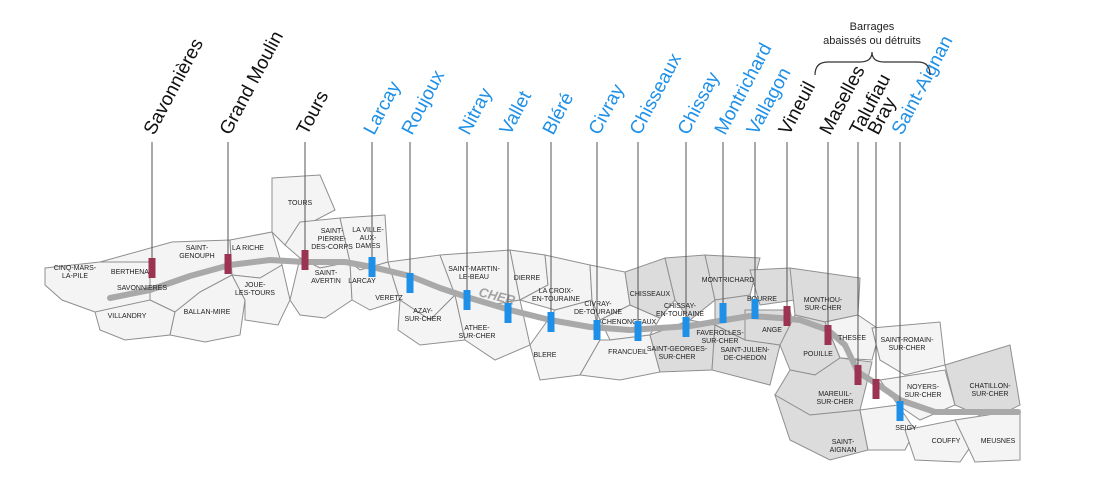 The width and height of the screenshot is (1100, 500). I want to click on commune-label-line: MONTRICHARD, so click(728, 280).